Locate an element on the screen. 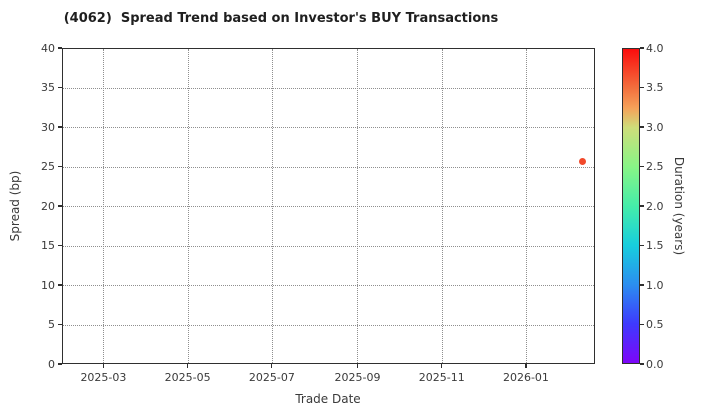 The height and width of the screenshot is (420, 720). x-tick-label: 2025-09 is located at coordinates (357, 377).